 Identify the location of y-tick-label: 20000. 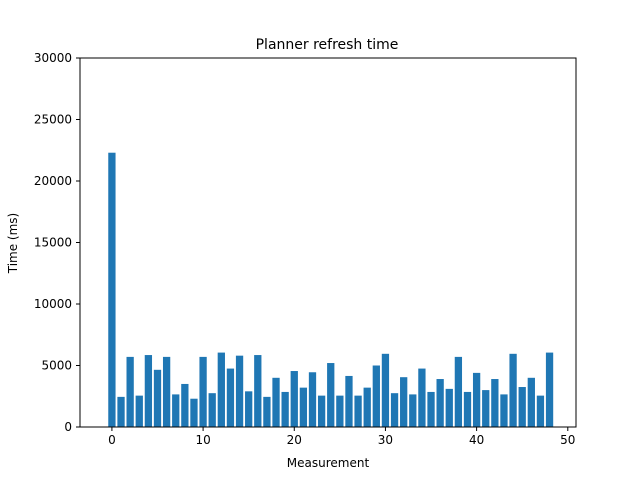
(53, 181).